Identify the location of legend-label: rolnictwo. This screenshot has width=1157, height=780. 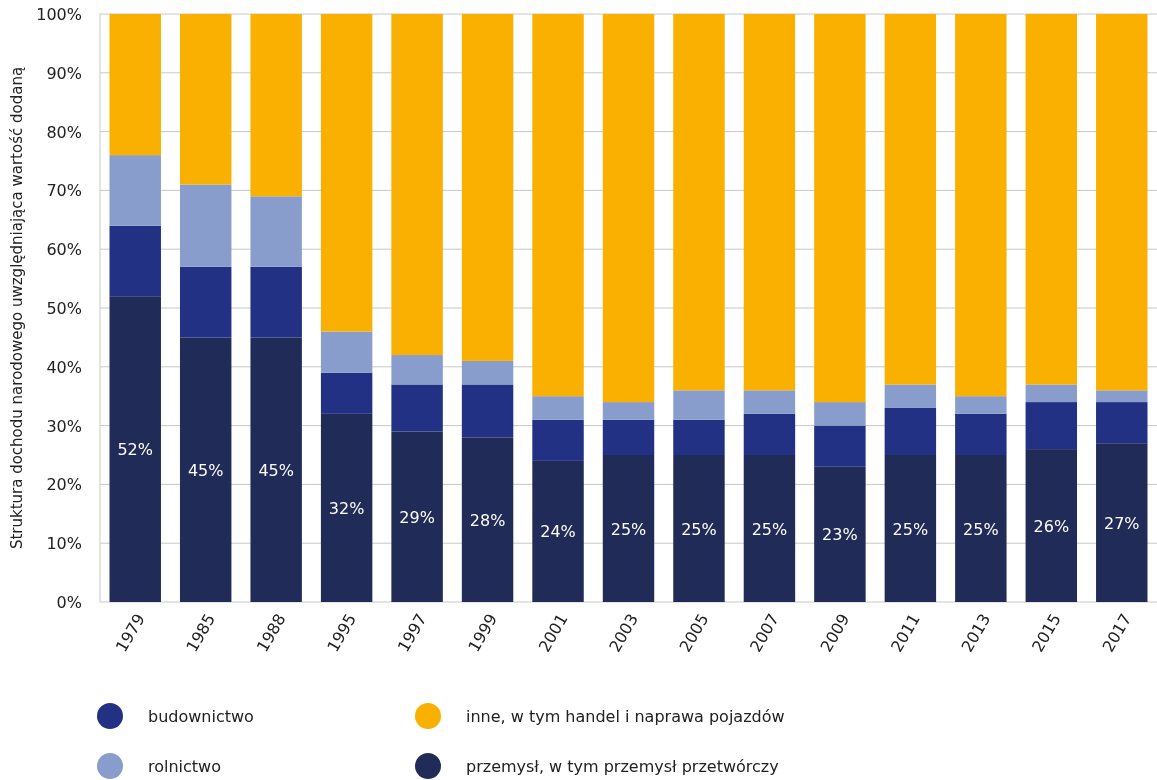
(184, 766).